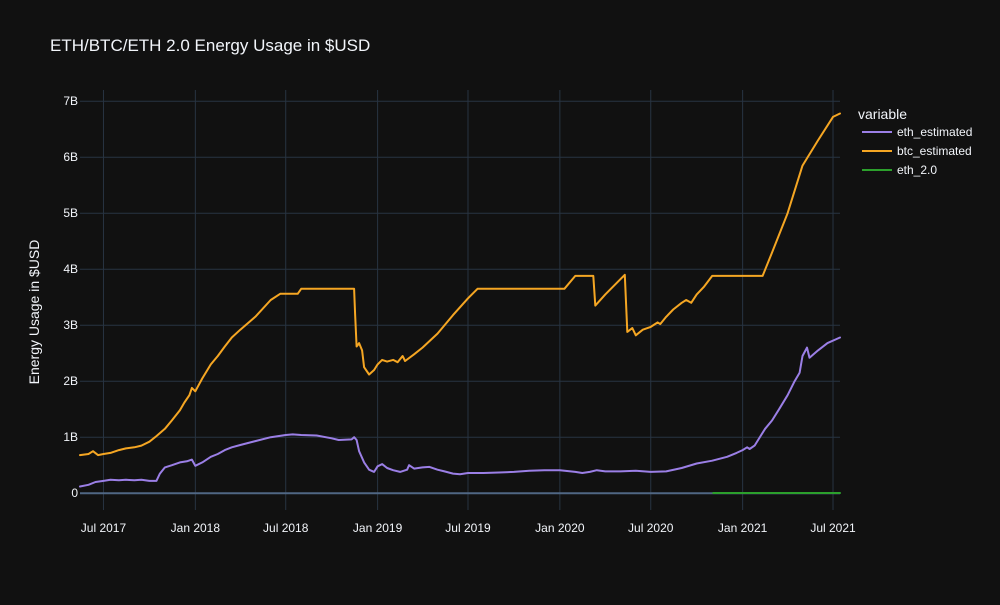 Image resolution: width=1000 pixels, height=605 pixels. What do you see at coordinates (378, 528) in the screenshot?
I see `x-tick-label: Jan 2019` at bounding box center [378, 528].